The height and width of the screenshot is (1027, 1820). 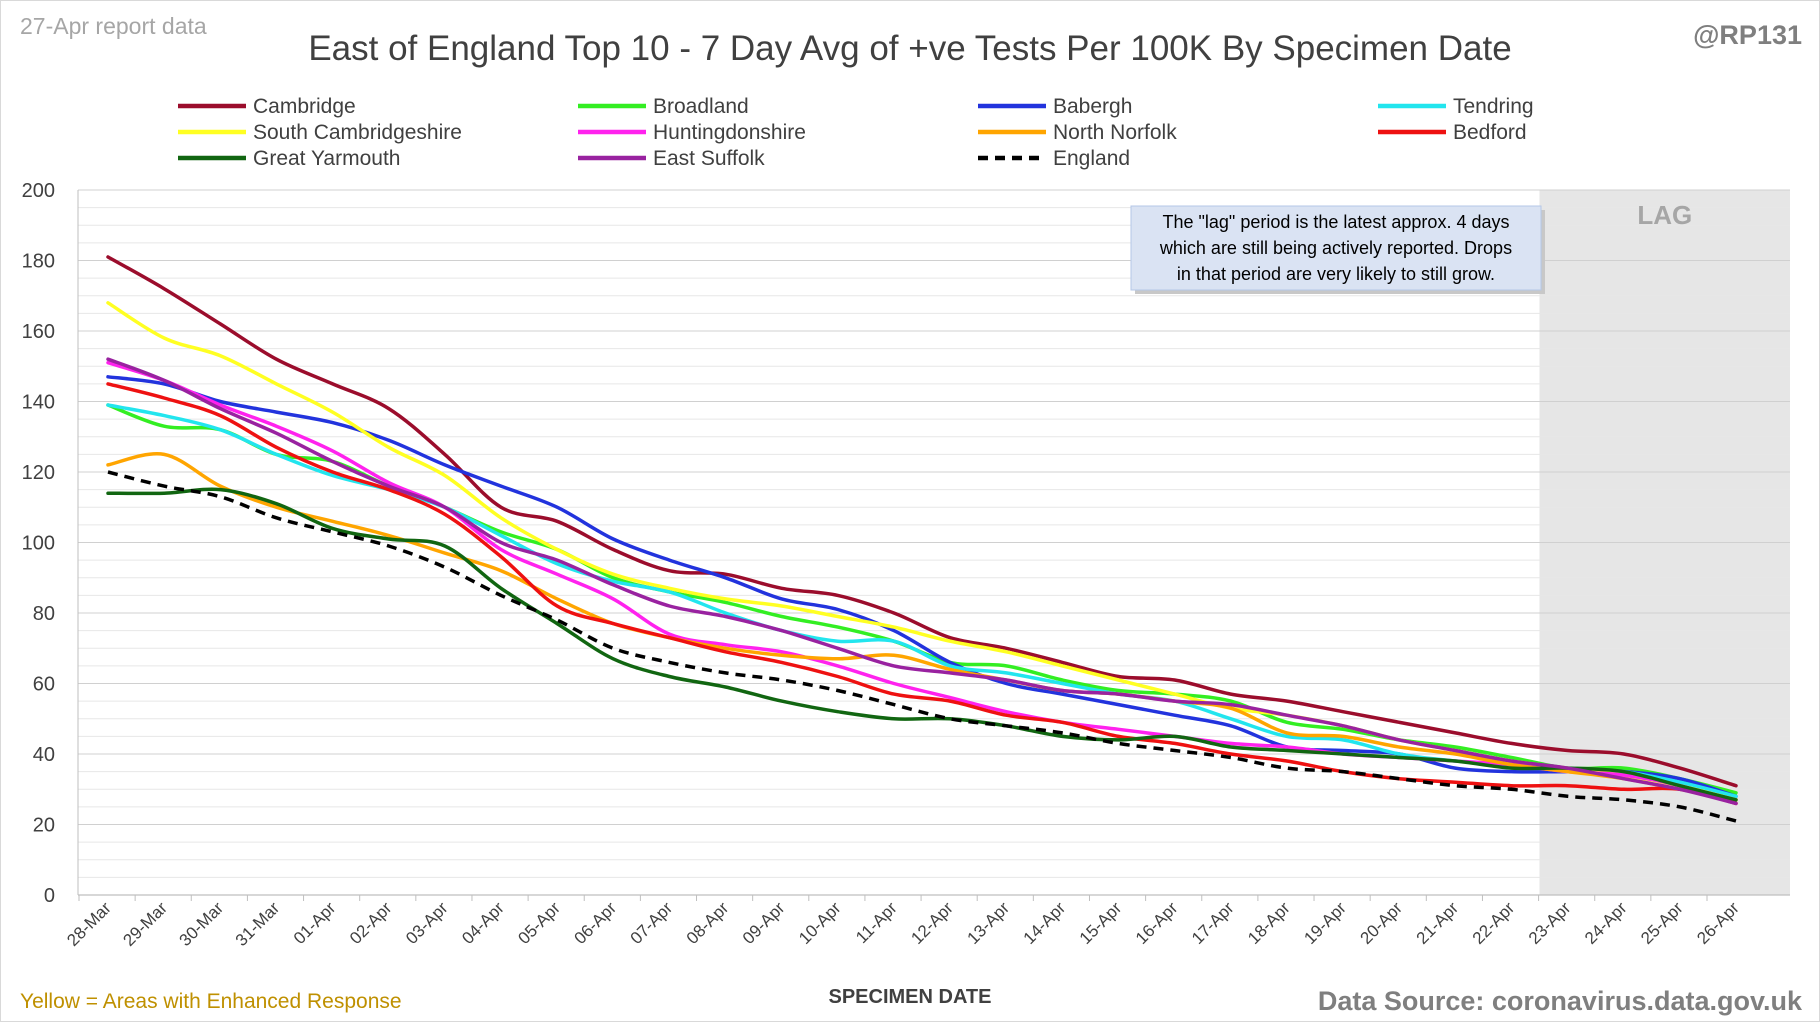 I want to click on legend-item-north-norfolk: North Norfolk, so click(x=1077, y=132).